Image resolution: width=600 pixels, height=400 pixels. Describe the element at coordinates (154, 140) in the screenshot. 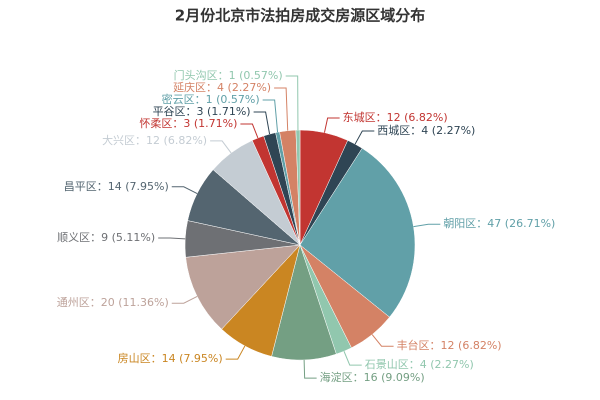

I see `data-label: 大兴区：12 (6.82%)` at that location.